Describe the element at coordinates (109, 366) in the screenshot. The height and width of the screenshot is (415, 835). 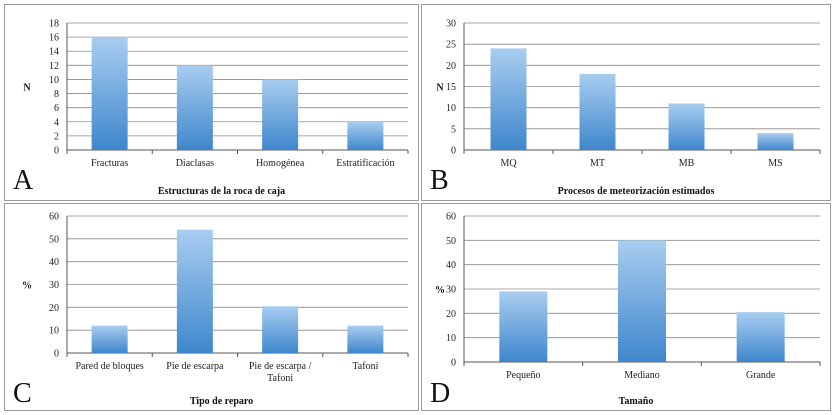
I see `x-tick-label: Pared de bloques` at that location.